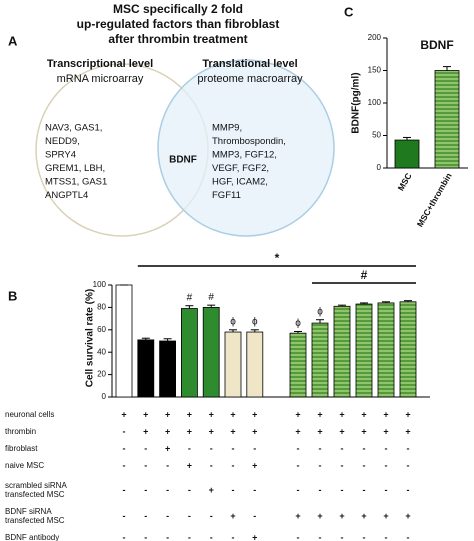  What do you see at coordinates (24, 465) in the screenshot?
I see `row-label: naive MSC` at bounding box center [24, 465].